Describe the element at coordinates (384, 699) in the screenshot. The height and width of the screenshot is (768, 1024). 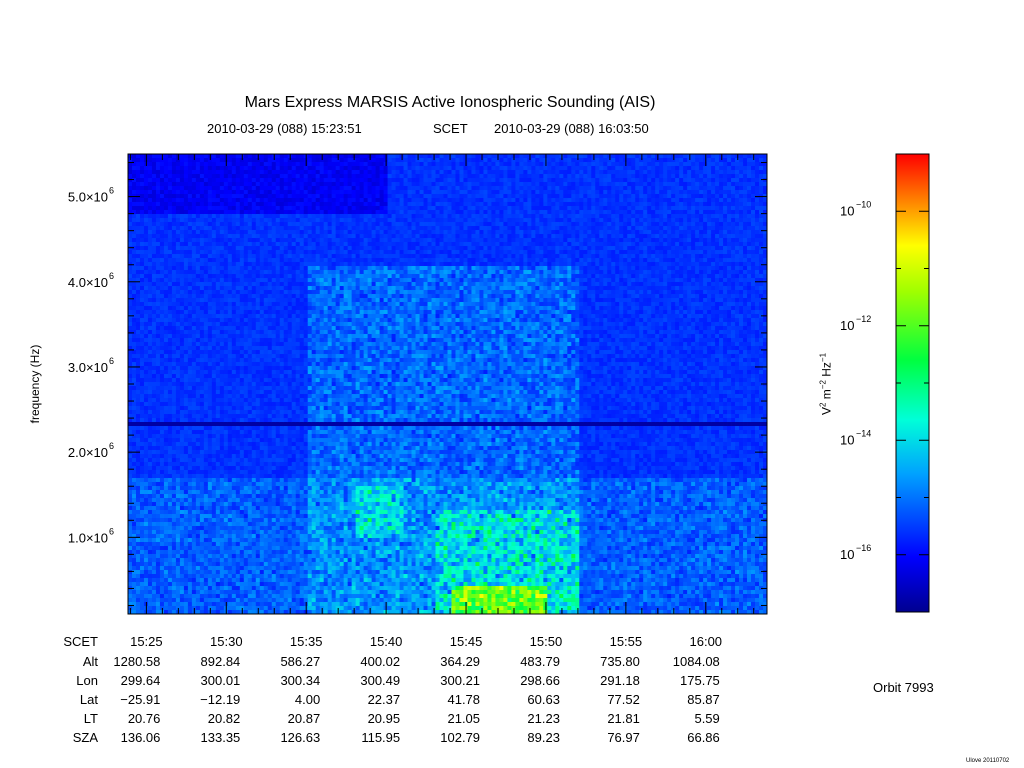
I see `ephemeris-cell-lat: 22.37` at that location.